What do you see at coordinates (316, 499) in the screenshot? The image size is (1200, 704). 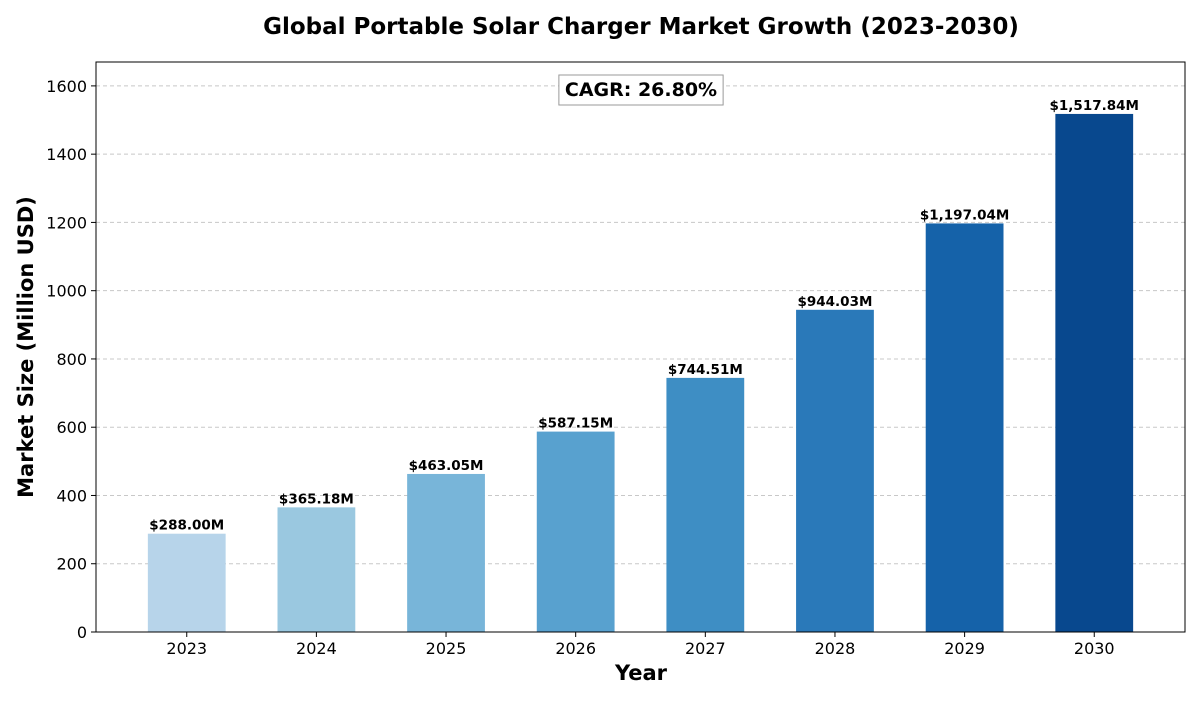 I see `bar-value-label: $365.18M` at bounding box center [316, 499].